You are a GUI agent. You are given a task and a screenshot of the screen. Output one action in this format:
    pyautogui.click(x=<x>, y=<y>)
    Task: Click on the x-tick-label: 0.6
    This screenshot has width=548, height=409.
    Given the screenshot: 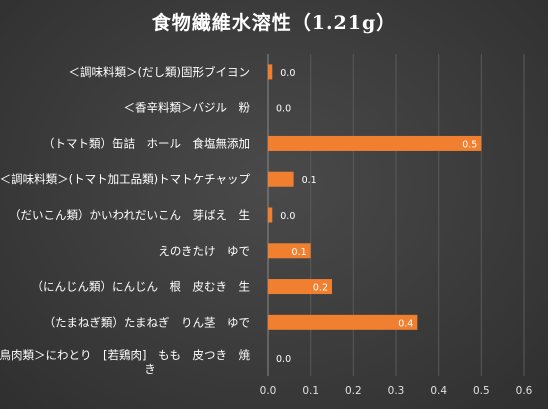 What is the action you would take?
    pyautogui.click(x=524, y=391)
    